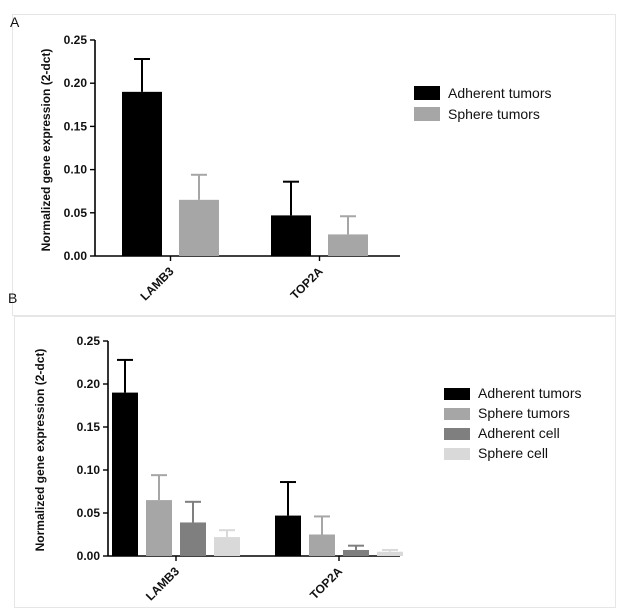  Describe the element at coordinates (513, 453) in the screenshot. I see `legend-label: Sphere cell` at that location.